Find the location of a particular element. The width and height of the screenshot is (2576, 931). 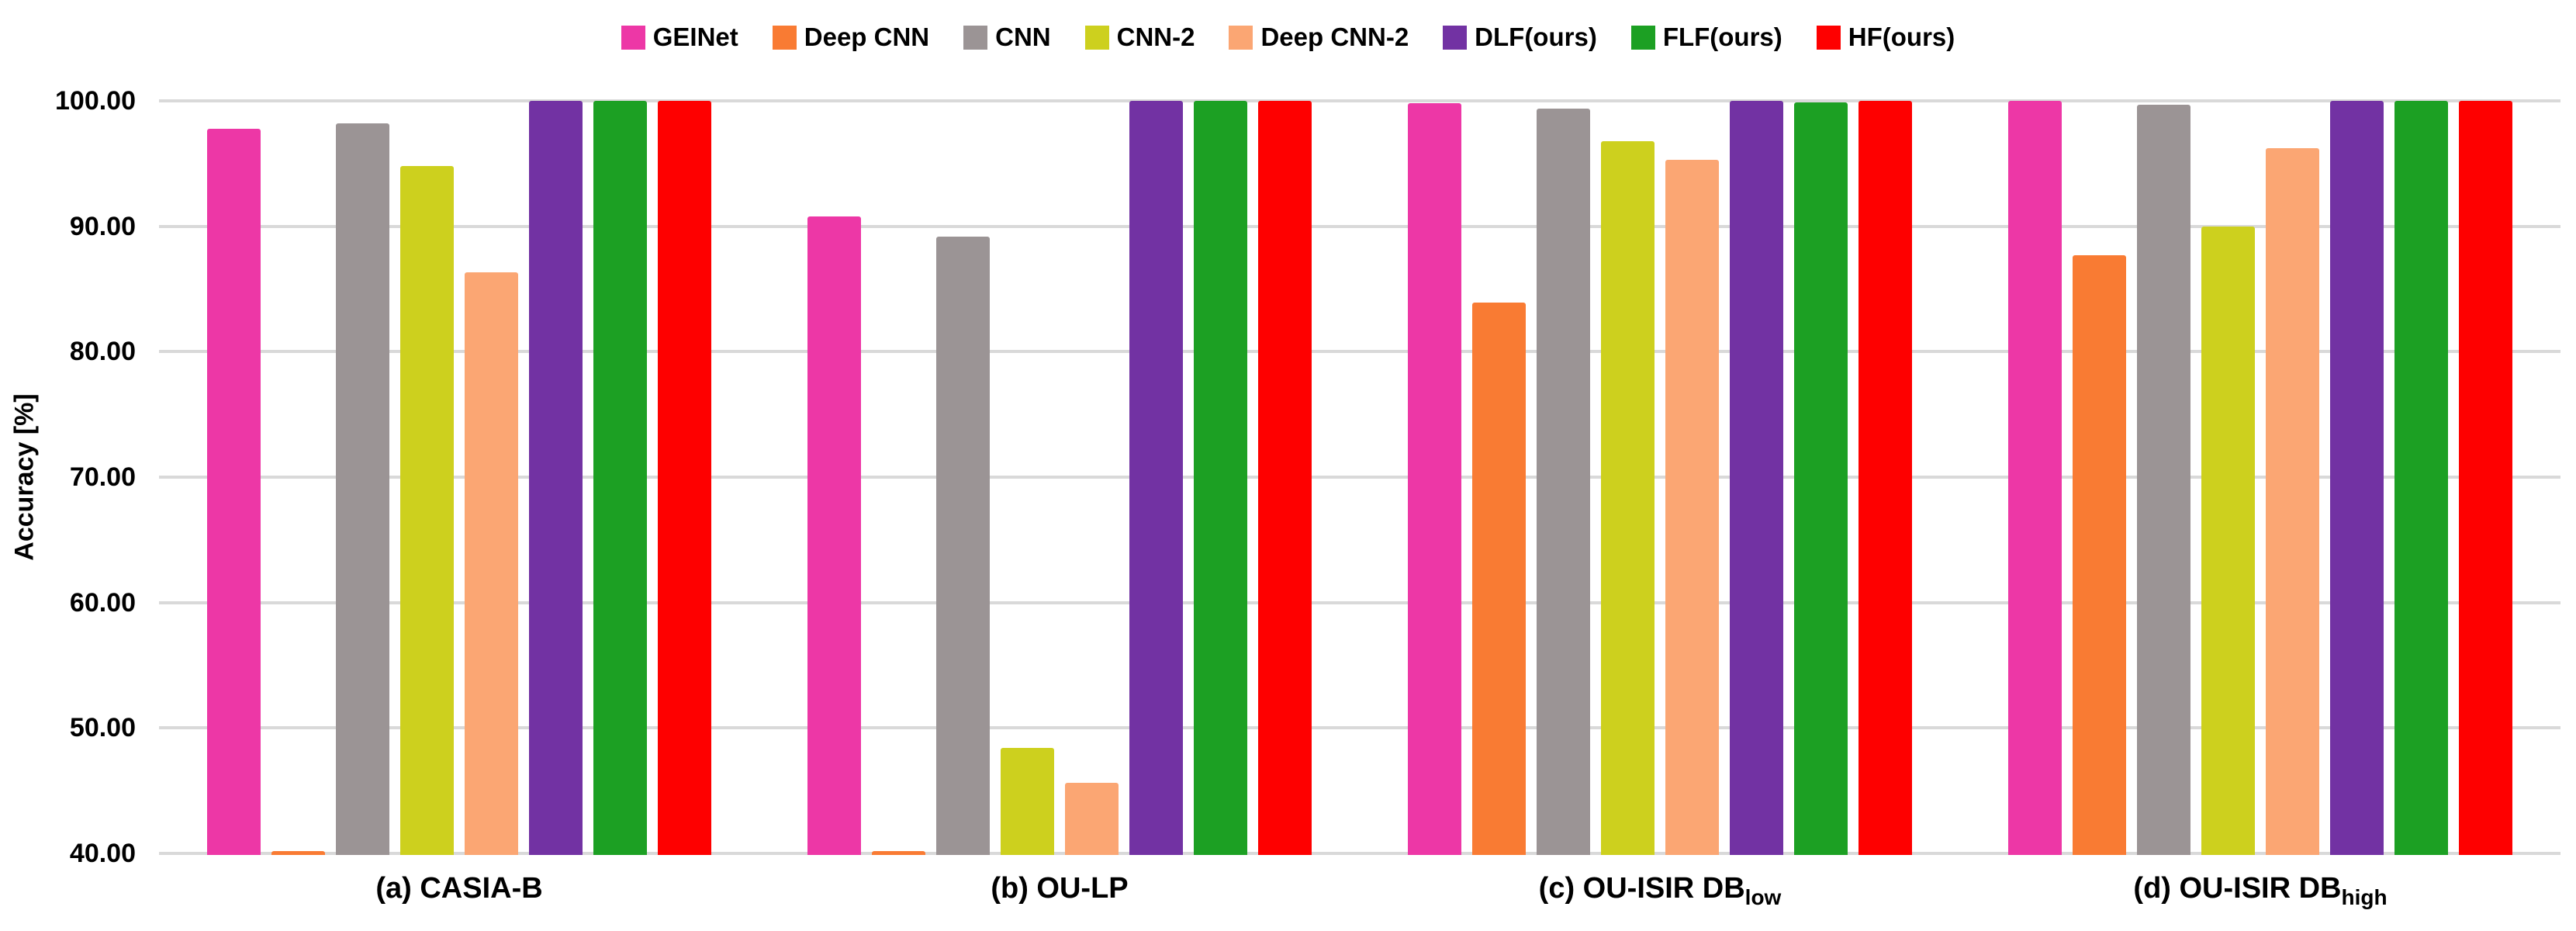

legend-label: Deep CNN is located at coordinates (867, 37).